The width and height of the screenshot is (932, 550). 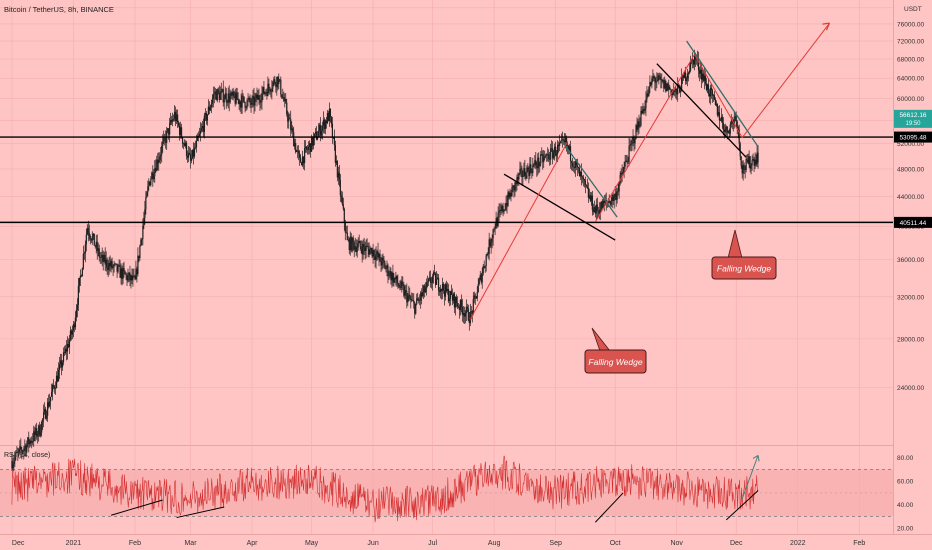 What do you see at coordinates (718, 96) in the screenshot?
I see `projection-line` at bounding box center [718, 96].